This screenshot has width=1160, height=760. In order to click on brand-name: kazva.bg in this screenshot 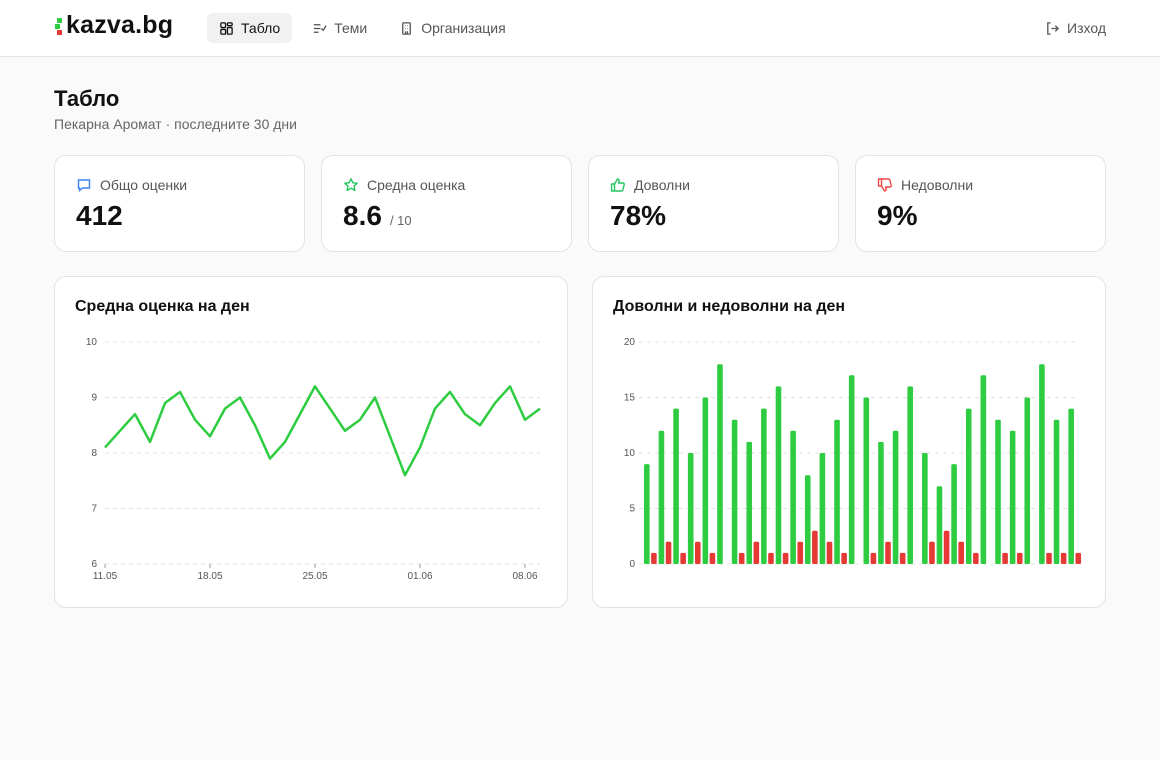, I will do `click(120, 25)`.